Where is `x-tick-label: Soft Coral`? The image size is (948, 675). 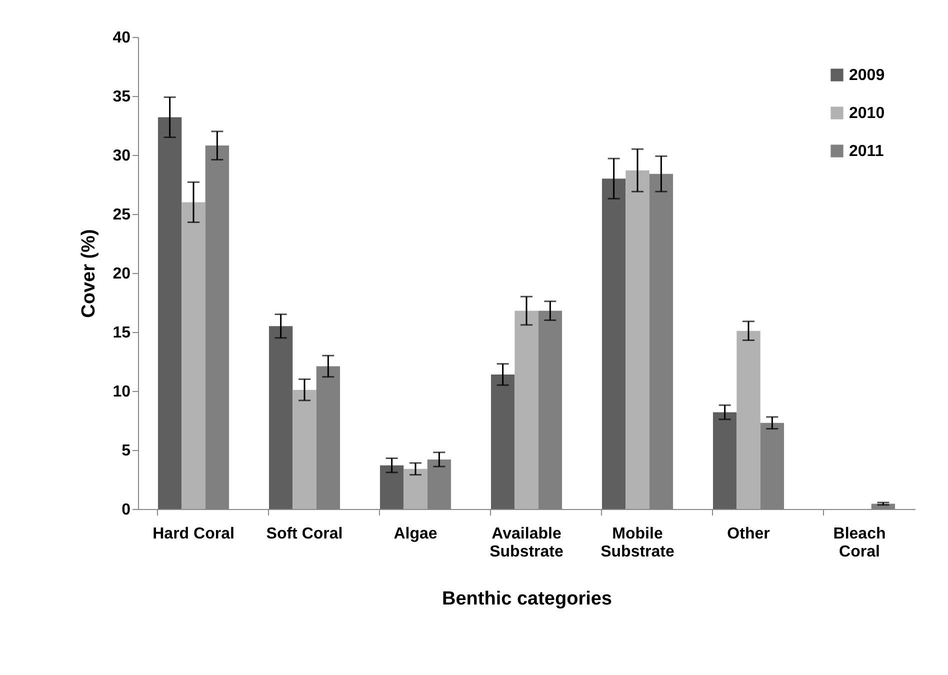 x-tick-label: Soft Coral is located at coordinates (304, 534).